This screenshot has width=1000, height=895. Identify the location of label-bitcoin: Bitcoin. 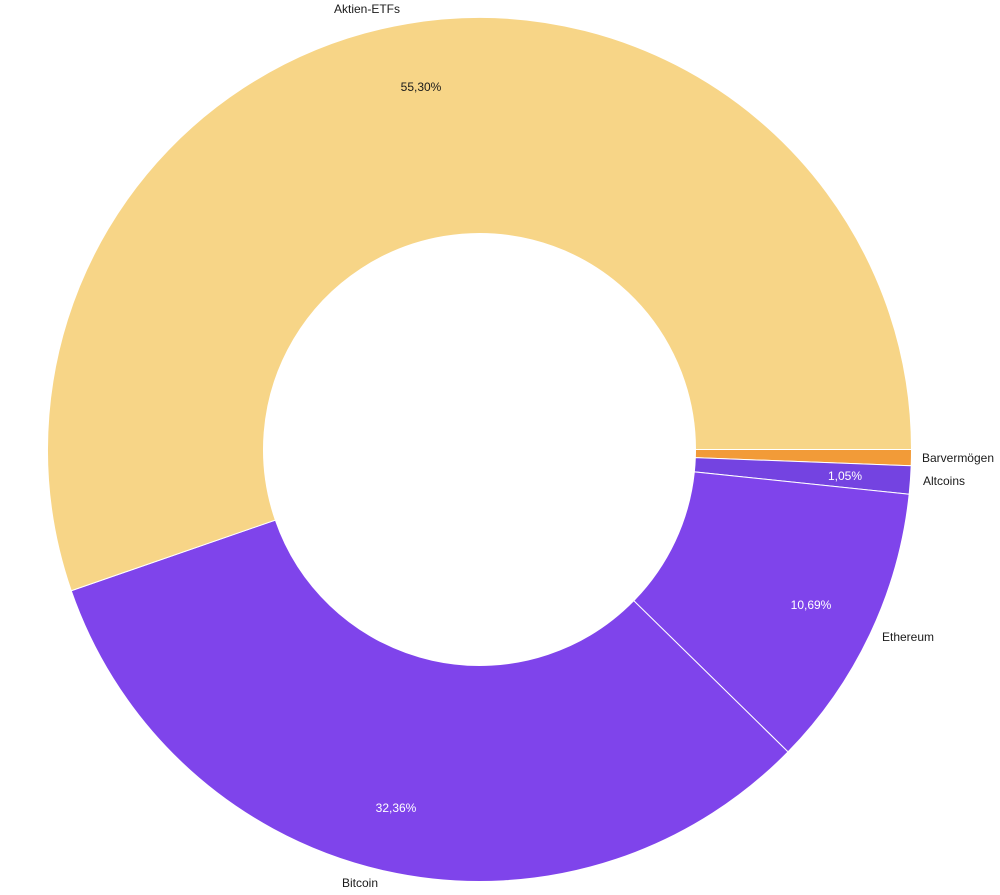
(360, 883).